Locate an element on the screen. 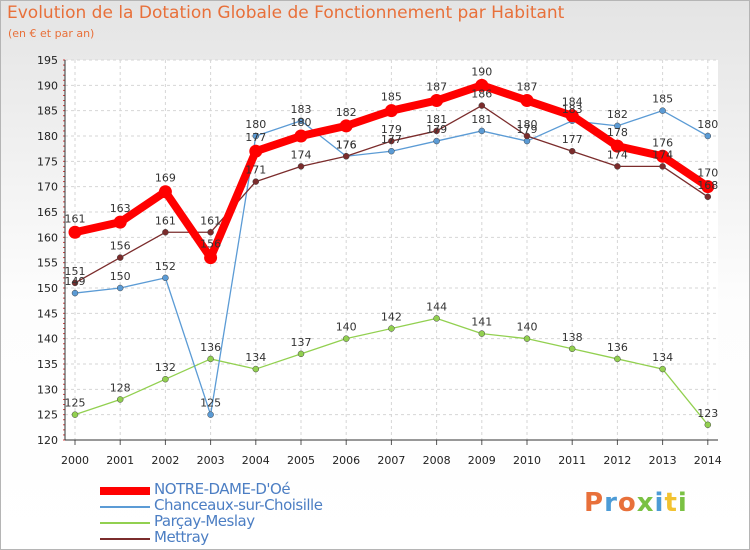 This screenshot has width=750, height=550. legend-label: NOTRE-DAME-D'Oé is located at coordinates (222, 489).